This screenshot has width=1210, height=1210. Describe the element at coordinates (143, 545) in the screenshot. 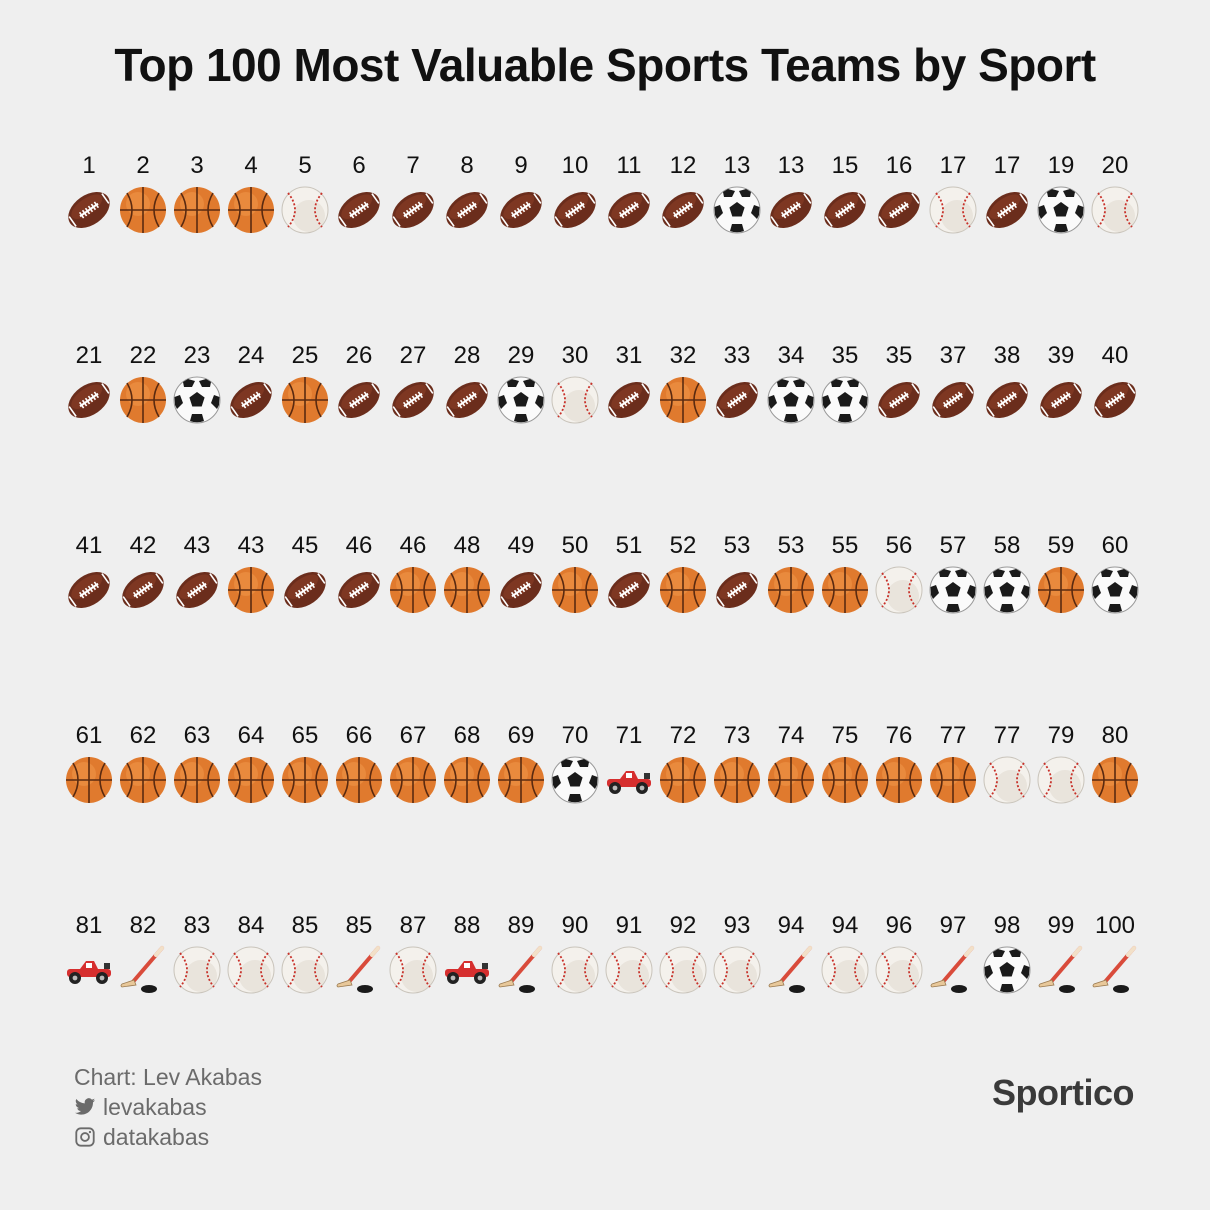

I see `rank-label: 42` at that location.